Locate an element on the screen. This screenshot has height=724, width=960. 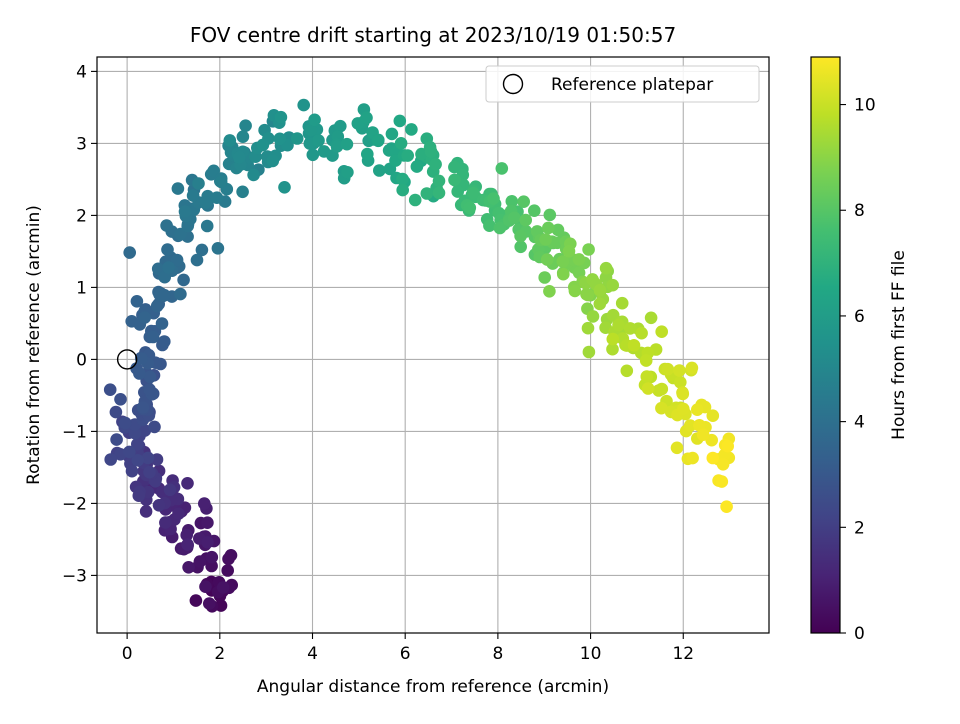
colorbar-tick-label: 10 is located at coordinates (865, 106).